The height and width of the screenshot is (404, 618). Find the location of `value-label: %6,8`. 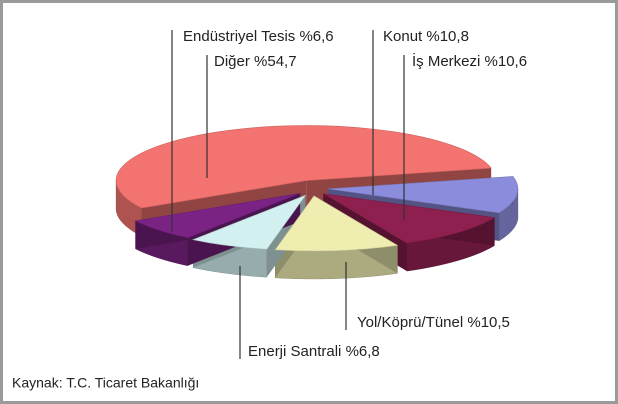

value-label: %6,8 is located at coordinates (363, 351).